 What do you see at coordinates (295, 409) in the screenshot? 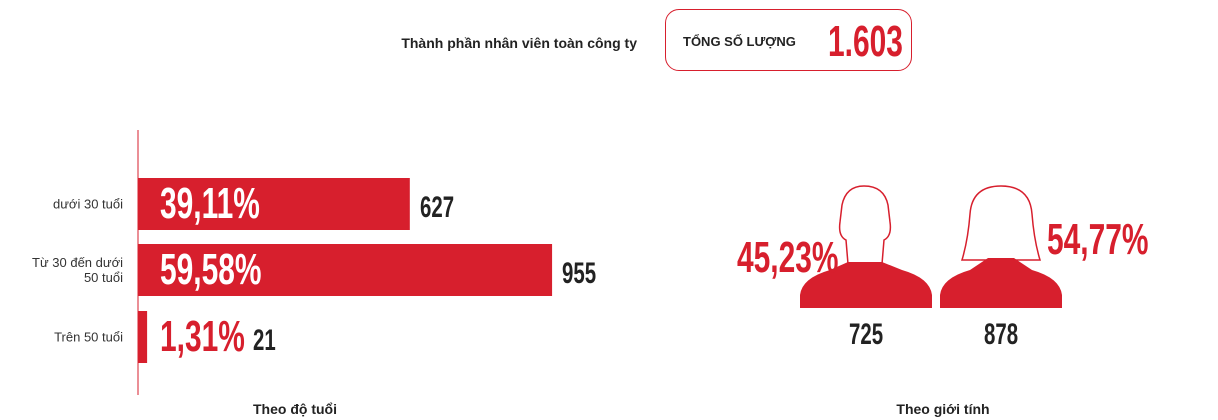
I see `chart-title: Theo độ tuổi` at bounding box center [295, 409].